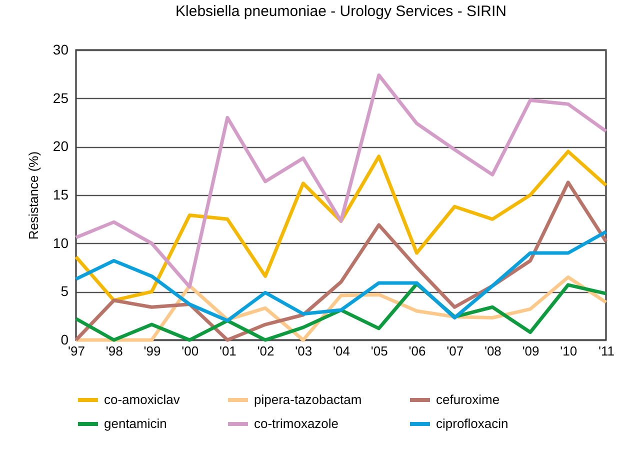 The image size is (643, 456). What do you see at coordinates (64, 291) in the screenshot?
I see `y-tick-label: 5` at bounding box center [64, 291].